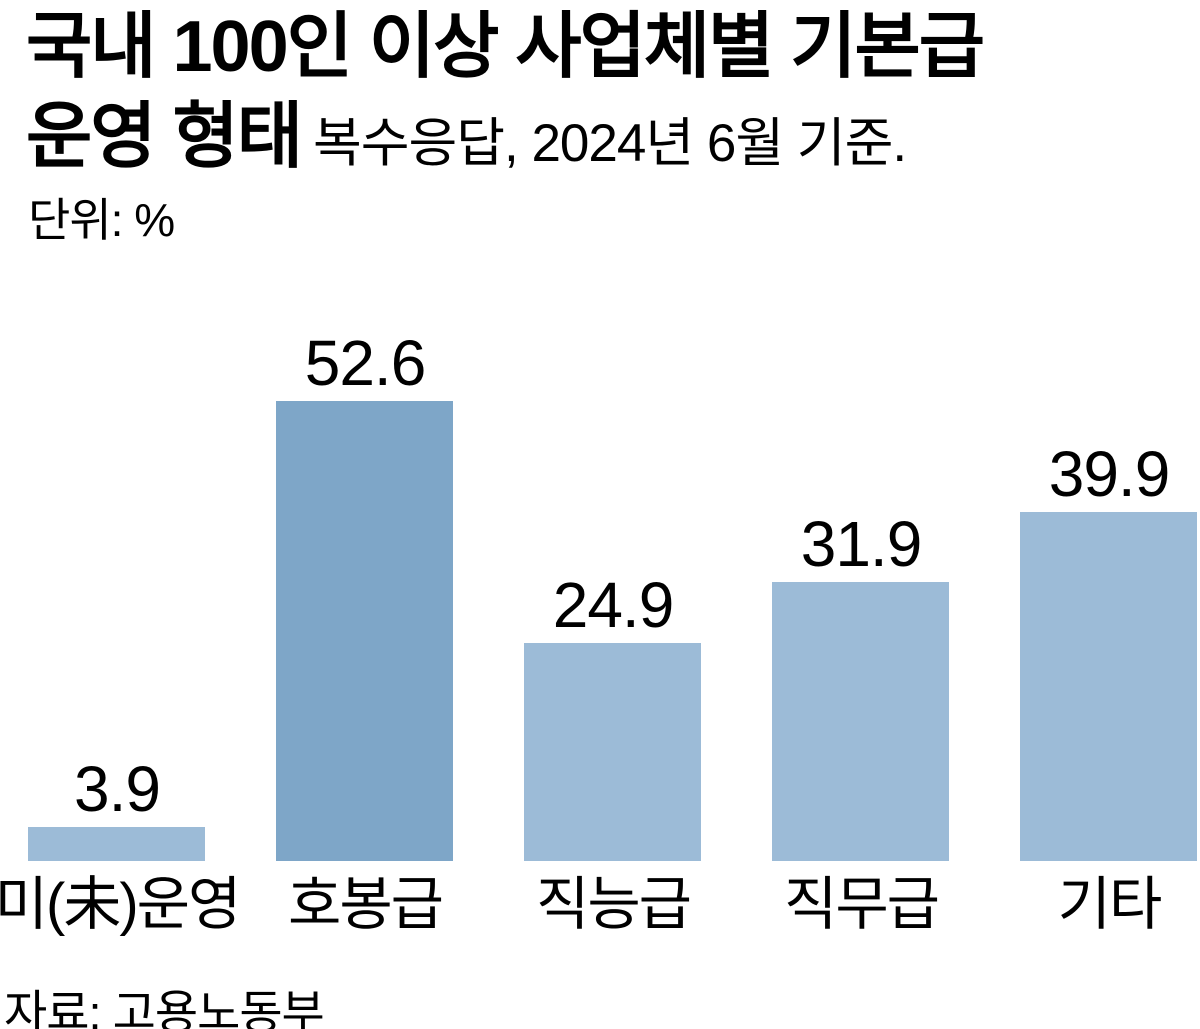 The height and width of the screenshot is (1029, 1200). Describe the element at coordinates (613, 904) in the screenshot. I see `bar-category-label: 직능급` at that location.